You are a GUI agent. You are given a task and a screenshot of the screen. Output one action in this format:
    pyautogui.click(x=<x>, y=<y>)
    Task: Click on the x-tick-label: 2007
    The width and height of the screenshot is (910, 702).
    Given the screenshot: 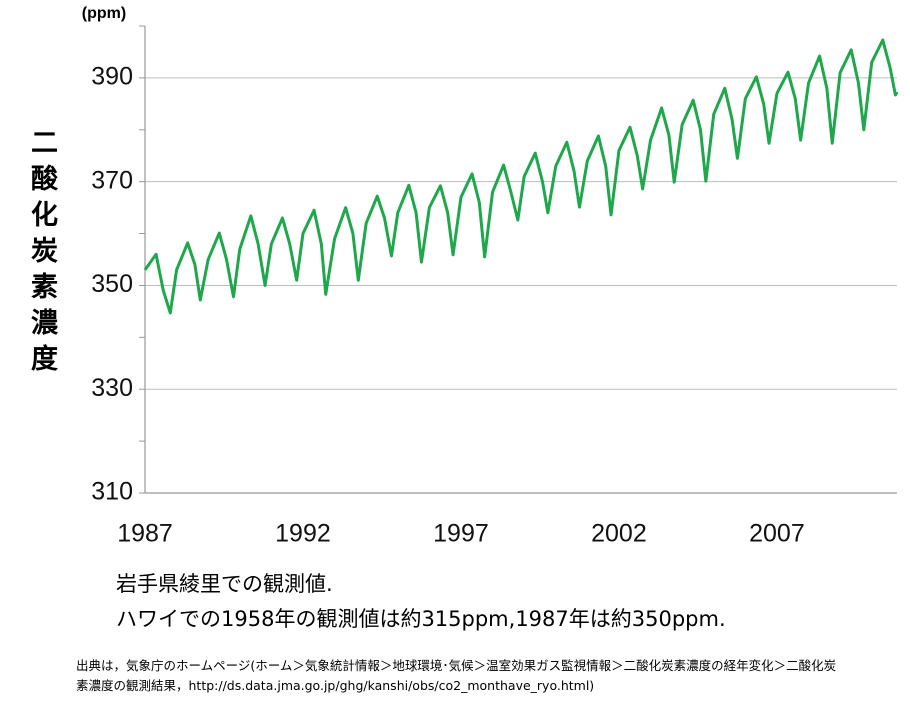 What is the action you would take?
    pyautogui.click(x=777, y=534)
    